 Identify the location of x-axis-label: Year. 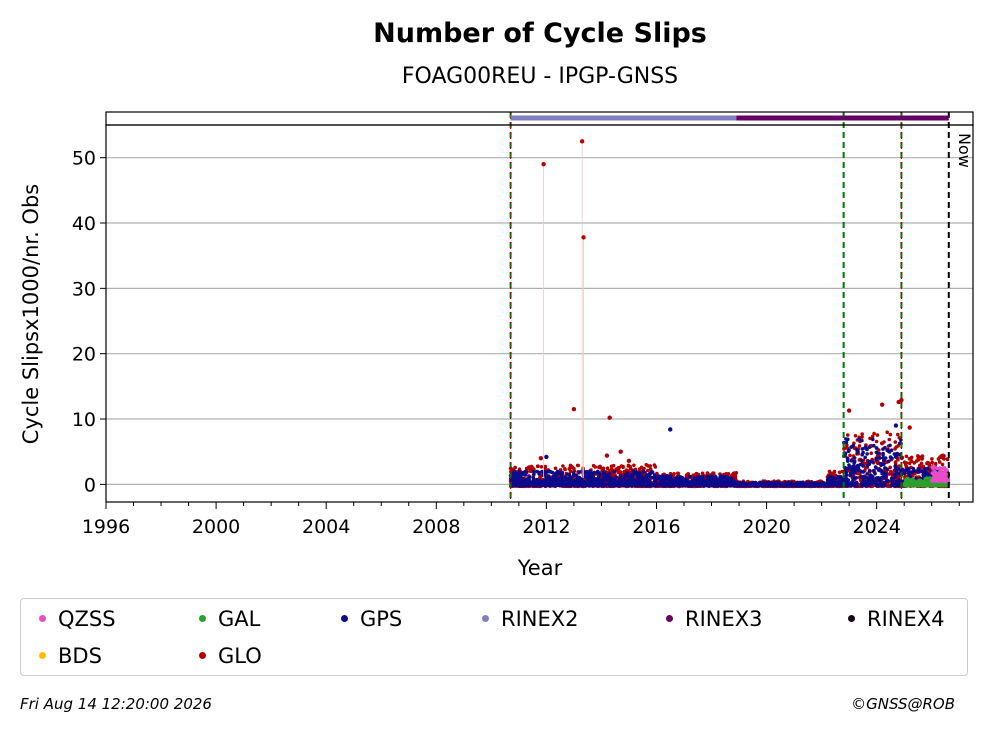
(540, 568).